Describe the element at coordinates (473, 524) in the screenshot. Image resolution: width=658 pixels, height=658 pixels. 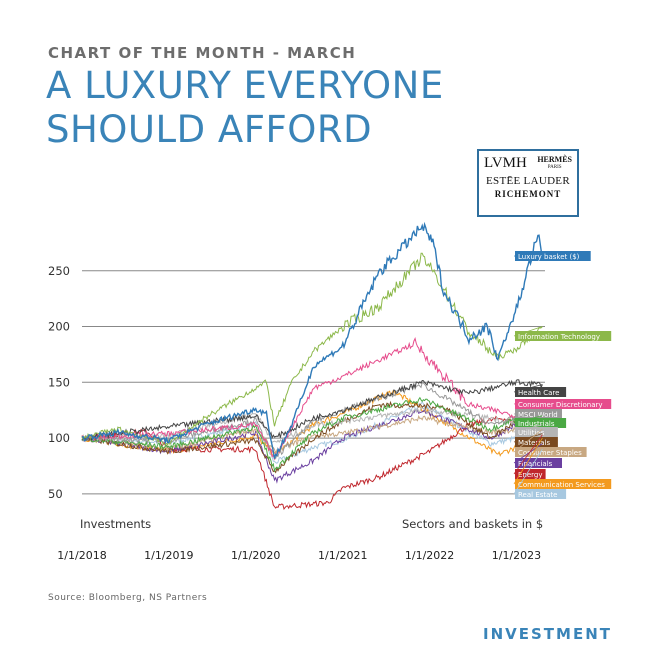
I see `x-axis-caption: Sectors and baskets in $` at that location.